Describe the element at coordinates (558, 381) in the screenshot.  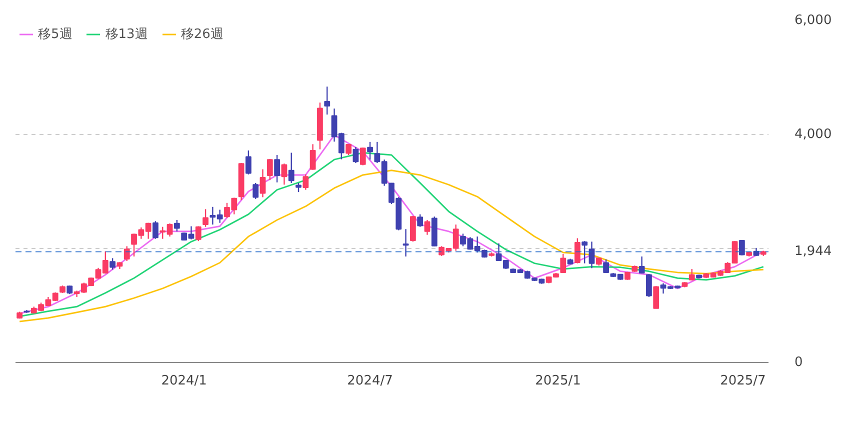
I see `x-tick-label: 2025/1` at that location.